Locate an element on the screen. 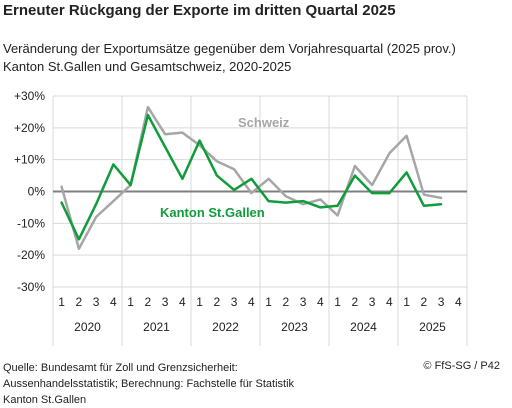  y-tick-label: +10% is located at coordinates (29, 160).